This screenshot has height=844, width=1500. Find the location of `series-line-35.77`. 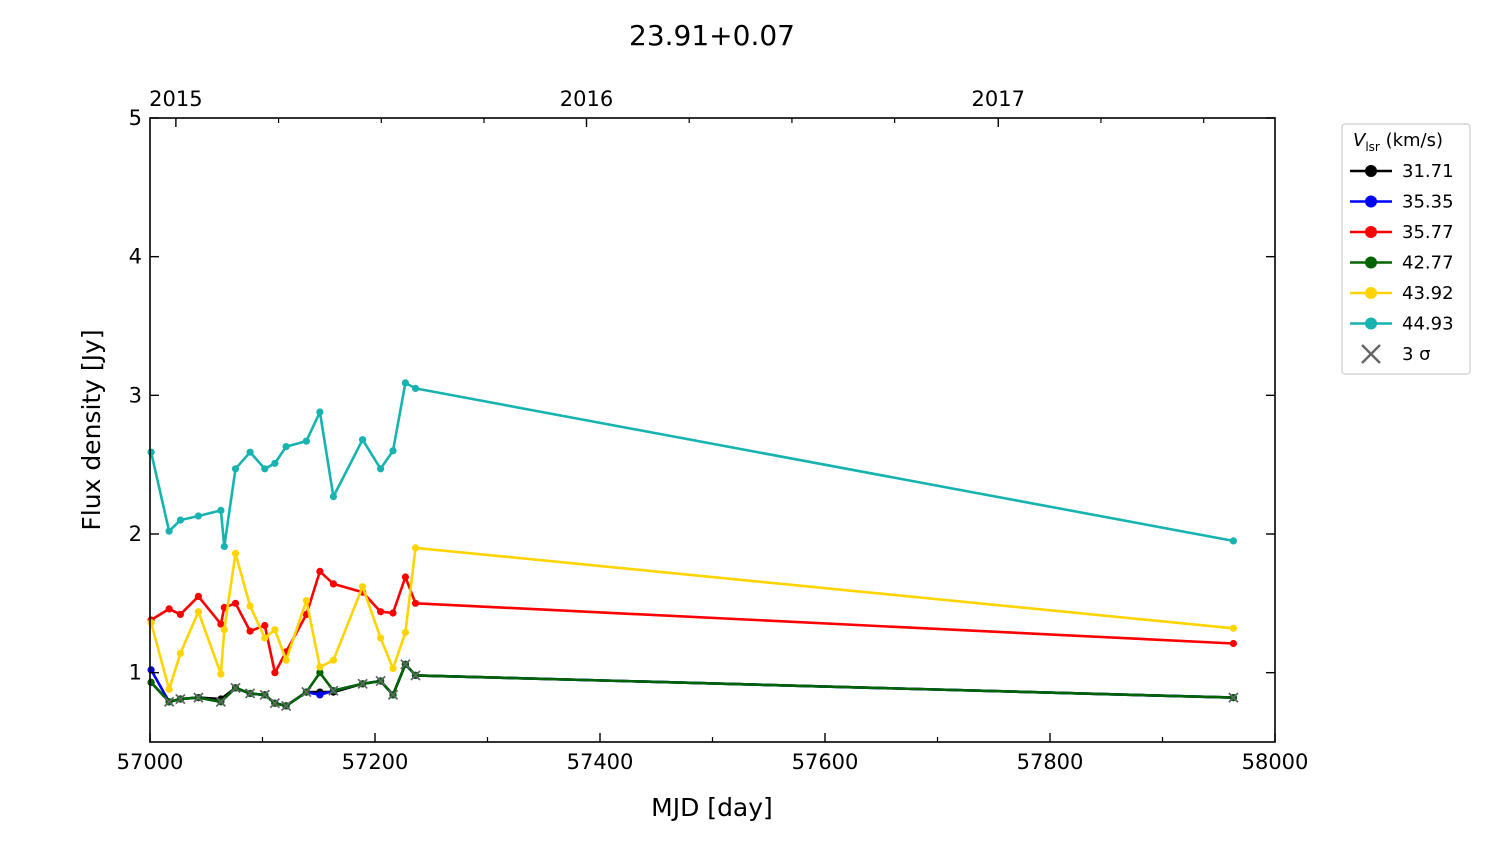

series-line-35.77 is located at coordinates (692, 622).